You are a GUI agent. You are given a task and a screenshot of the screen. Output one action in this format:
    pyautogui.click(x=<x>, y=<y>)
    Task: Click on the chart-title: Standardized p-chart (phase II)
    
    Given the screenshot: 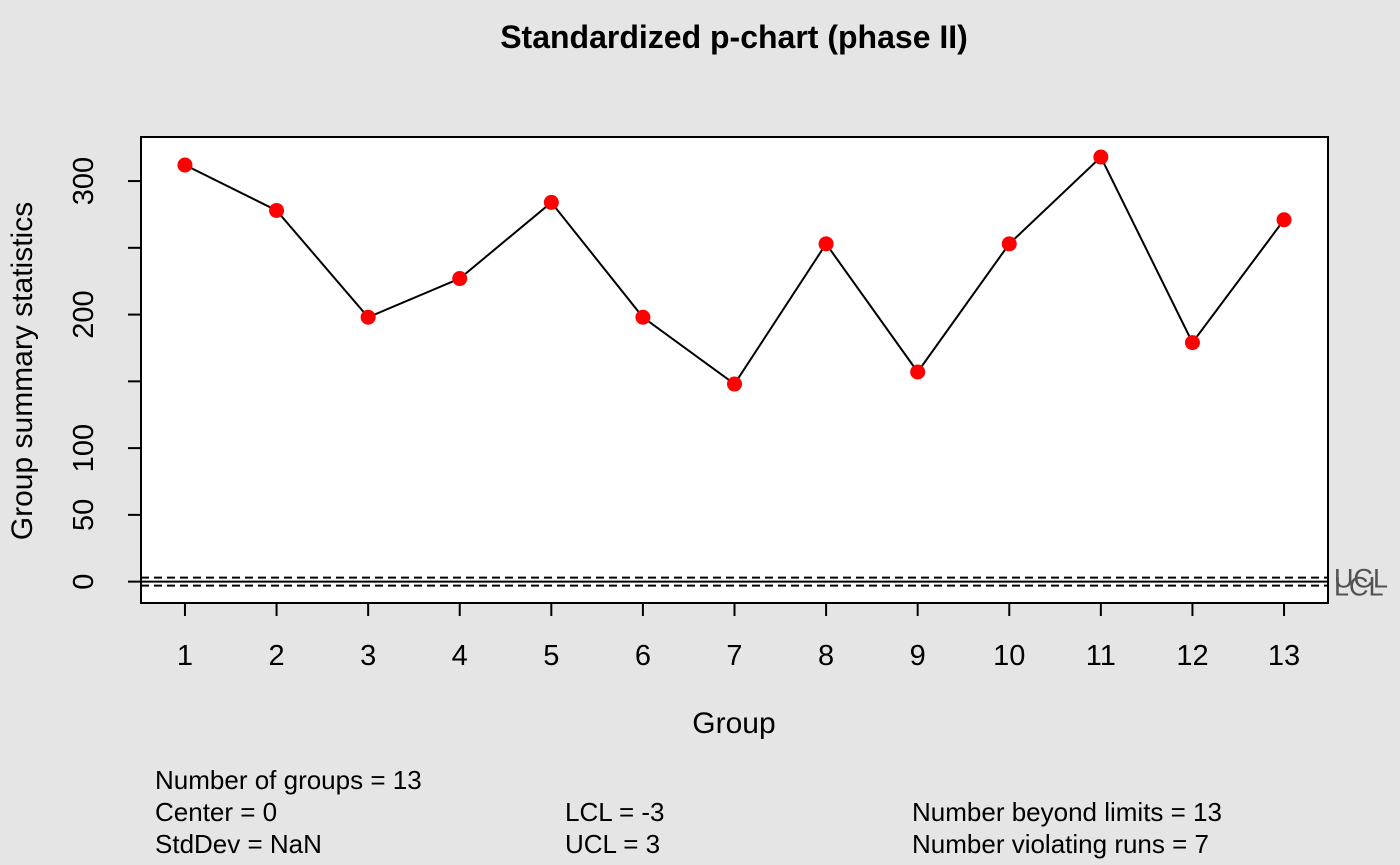 What is the action you would take?
    pyautogui.click(x=734, y=37)
    